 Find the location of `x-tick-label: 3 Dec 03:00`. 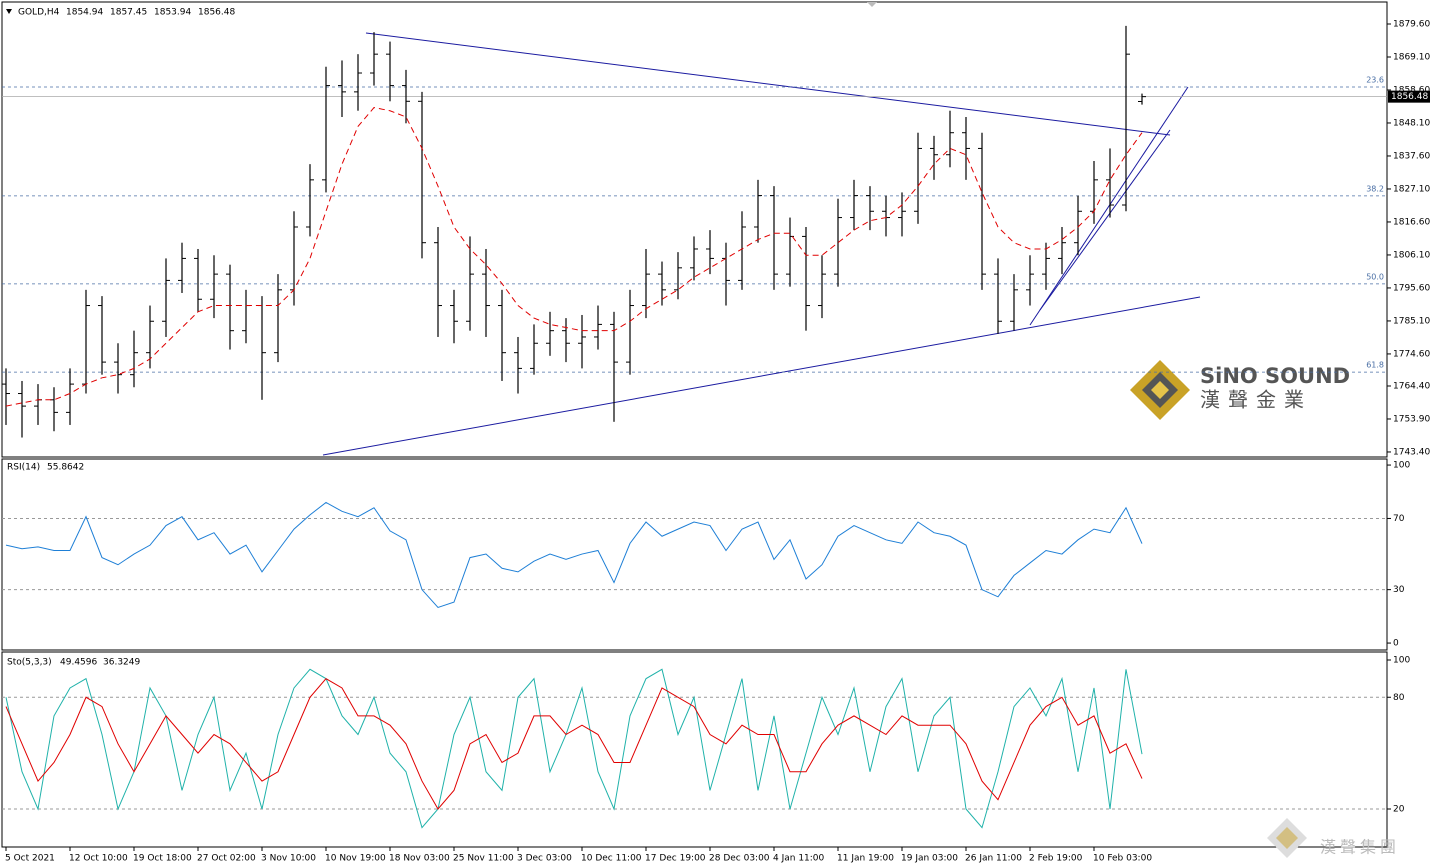

x-tick-label: 3 Dec 03:00 is located at coordinates (544, 859).